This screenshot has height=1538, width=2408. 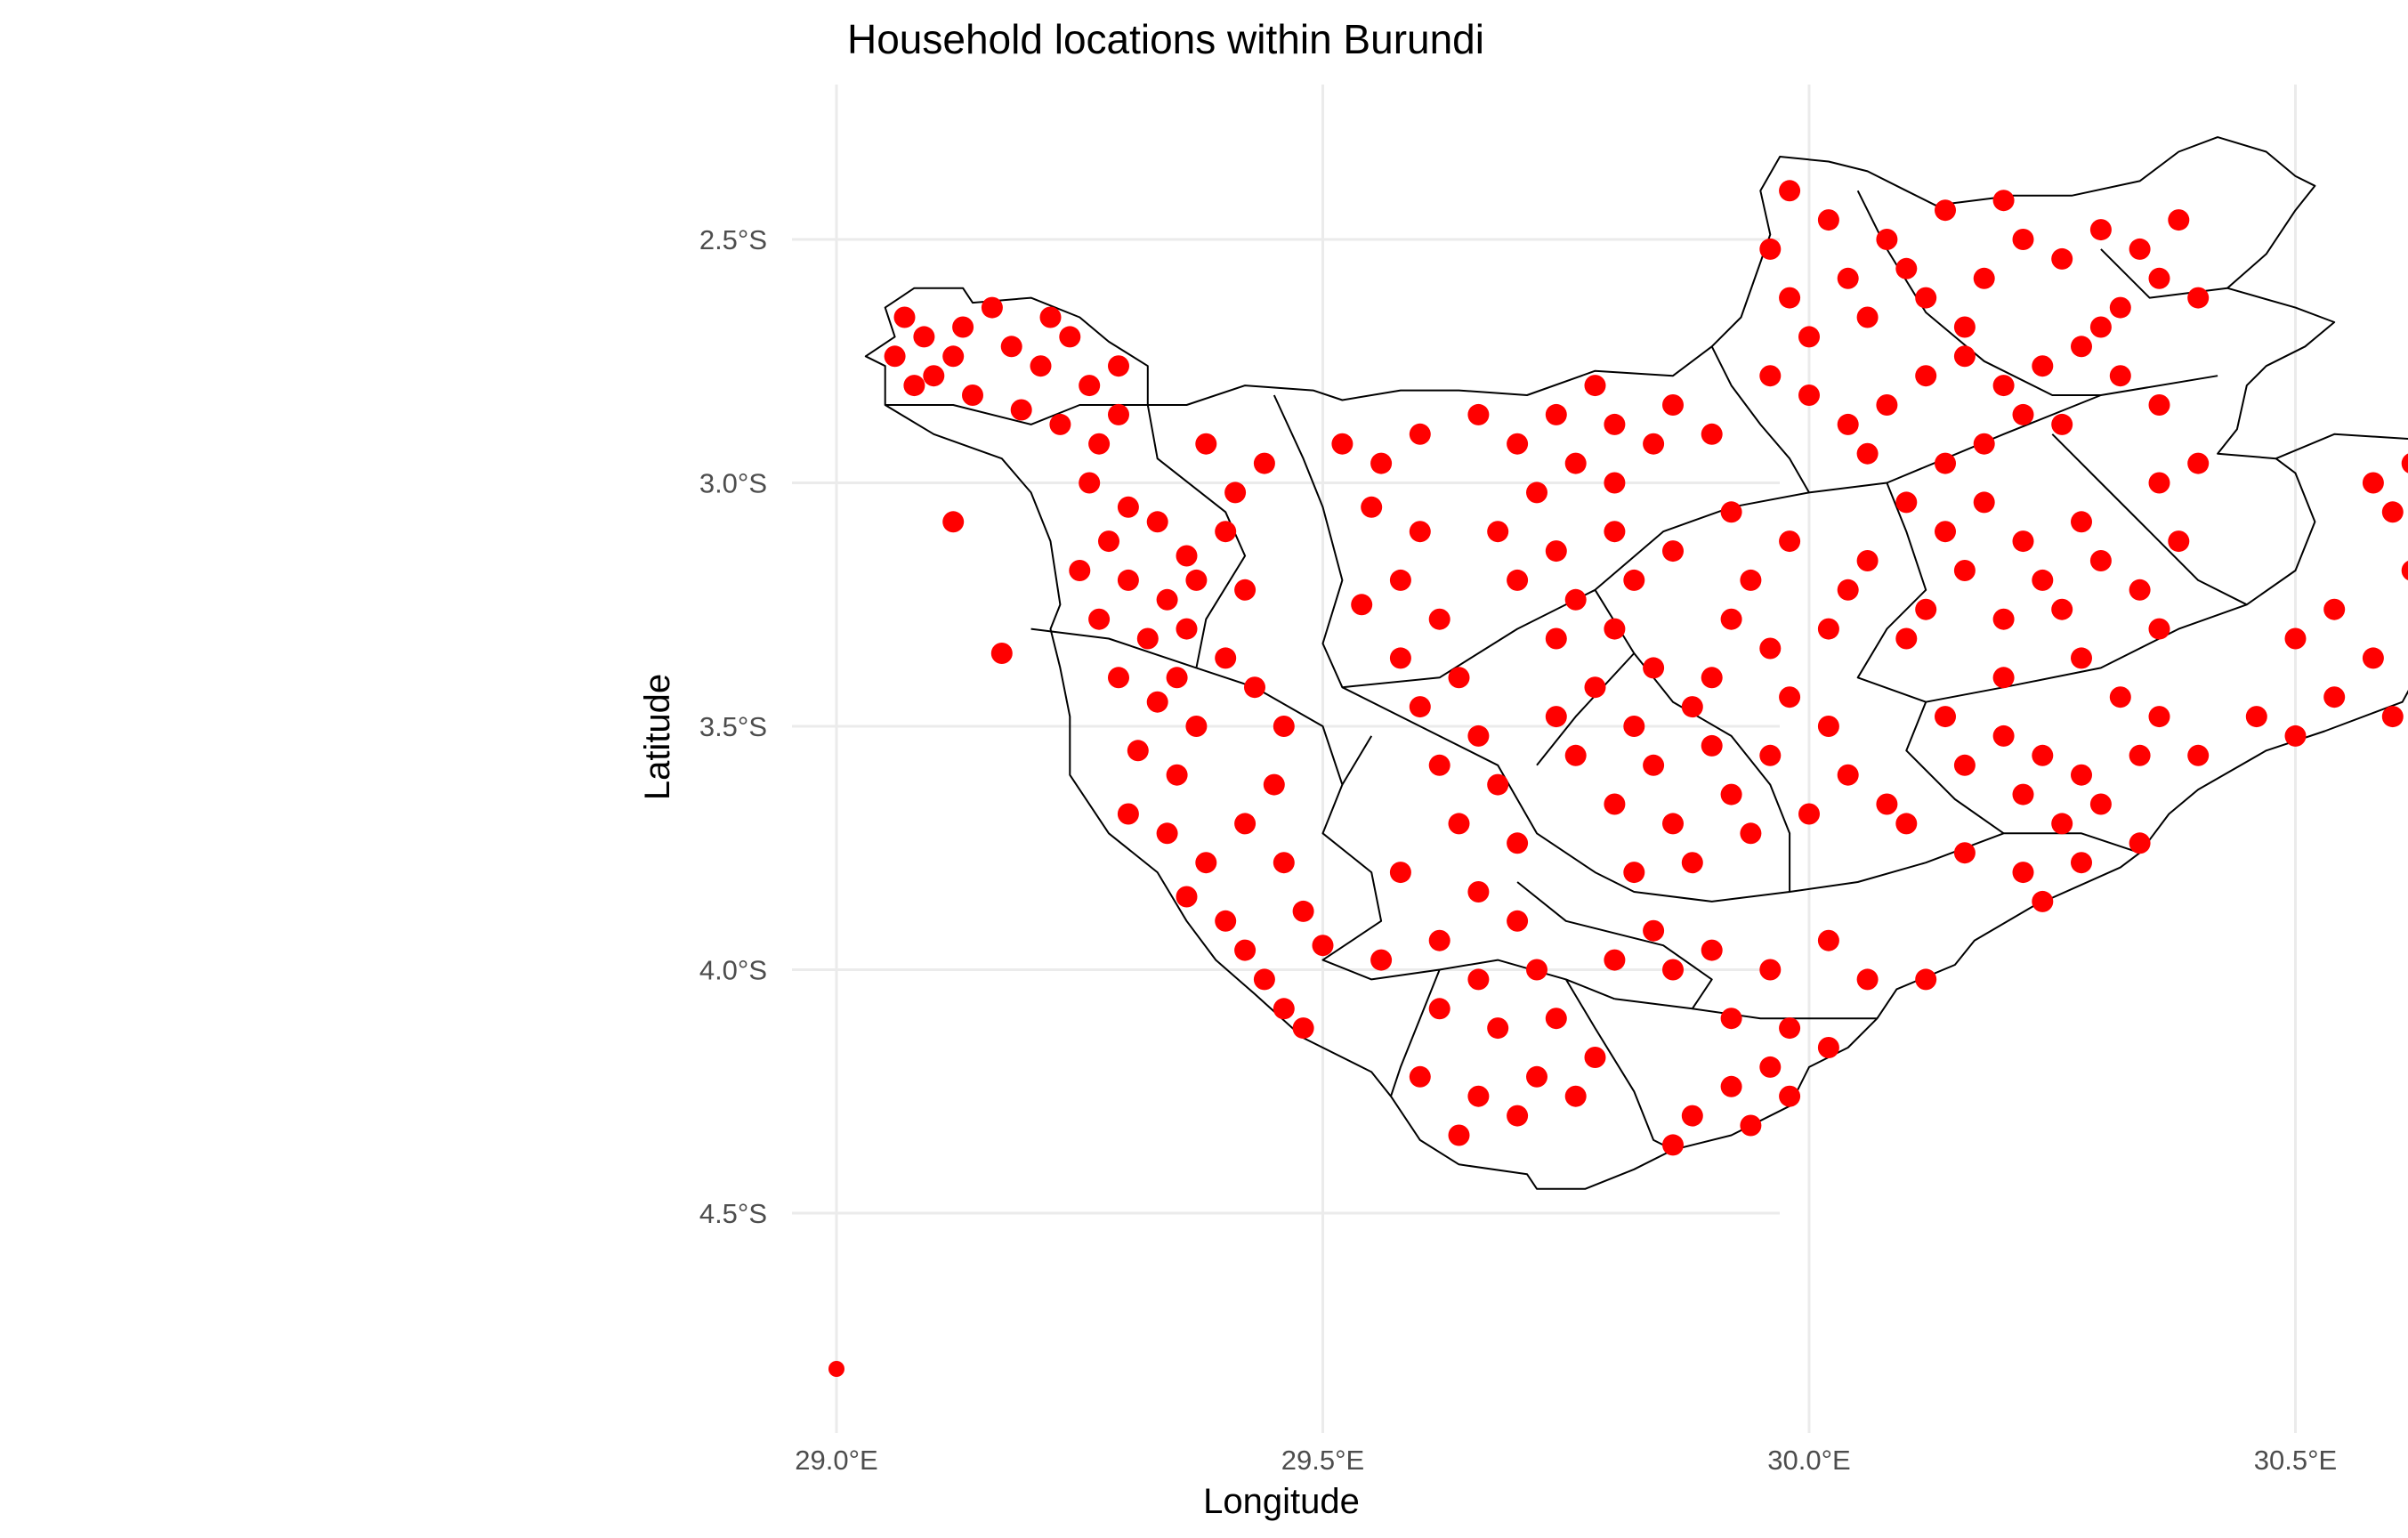 I want to click on x-tick-label-3: 30.5°E, so click(x=2295, y=1460).